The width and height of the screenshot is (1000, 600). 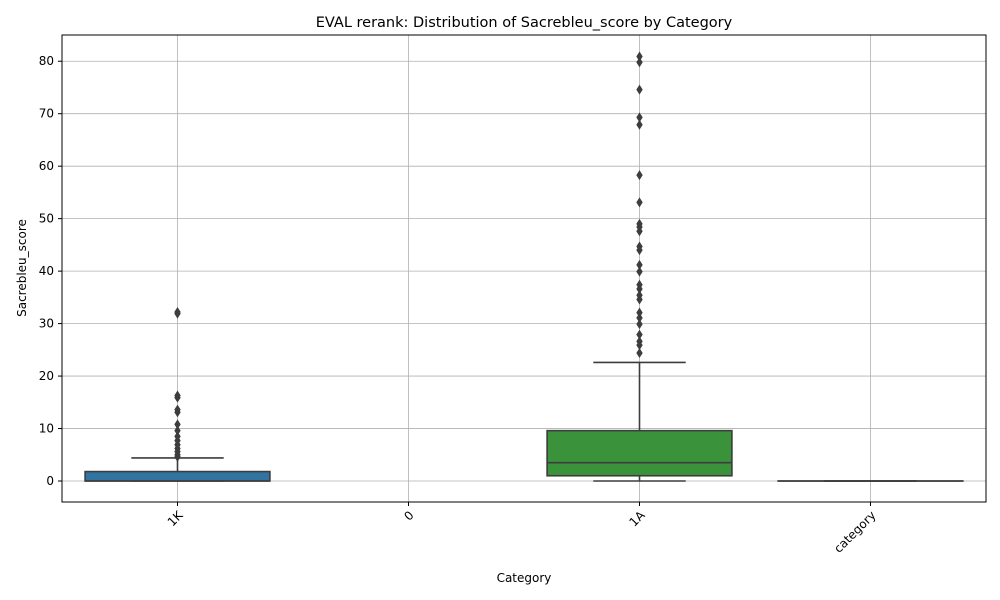 What do you see at coordinates (854, 531) in the screenshot?
I see `x-tick-label: category` at bounding box center [854, 531].